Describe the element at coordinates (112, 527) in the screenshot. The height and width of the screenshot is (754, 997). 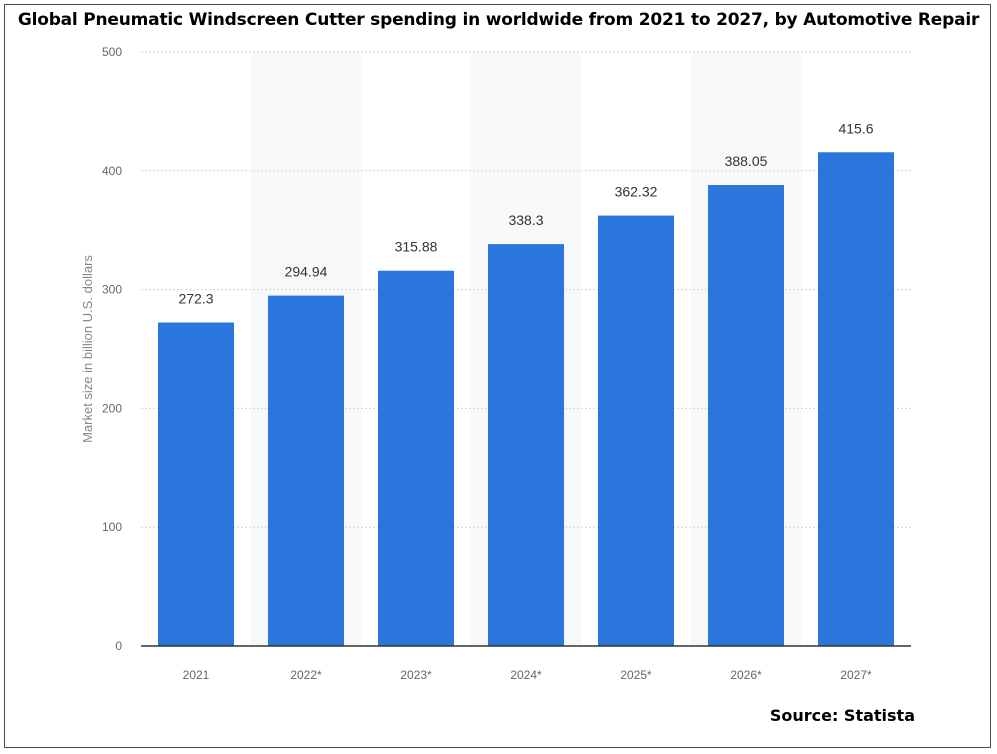
I see `y-tick-label: 100` at that location.